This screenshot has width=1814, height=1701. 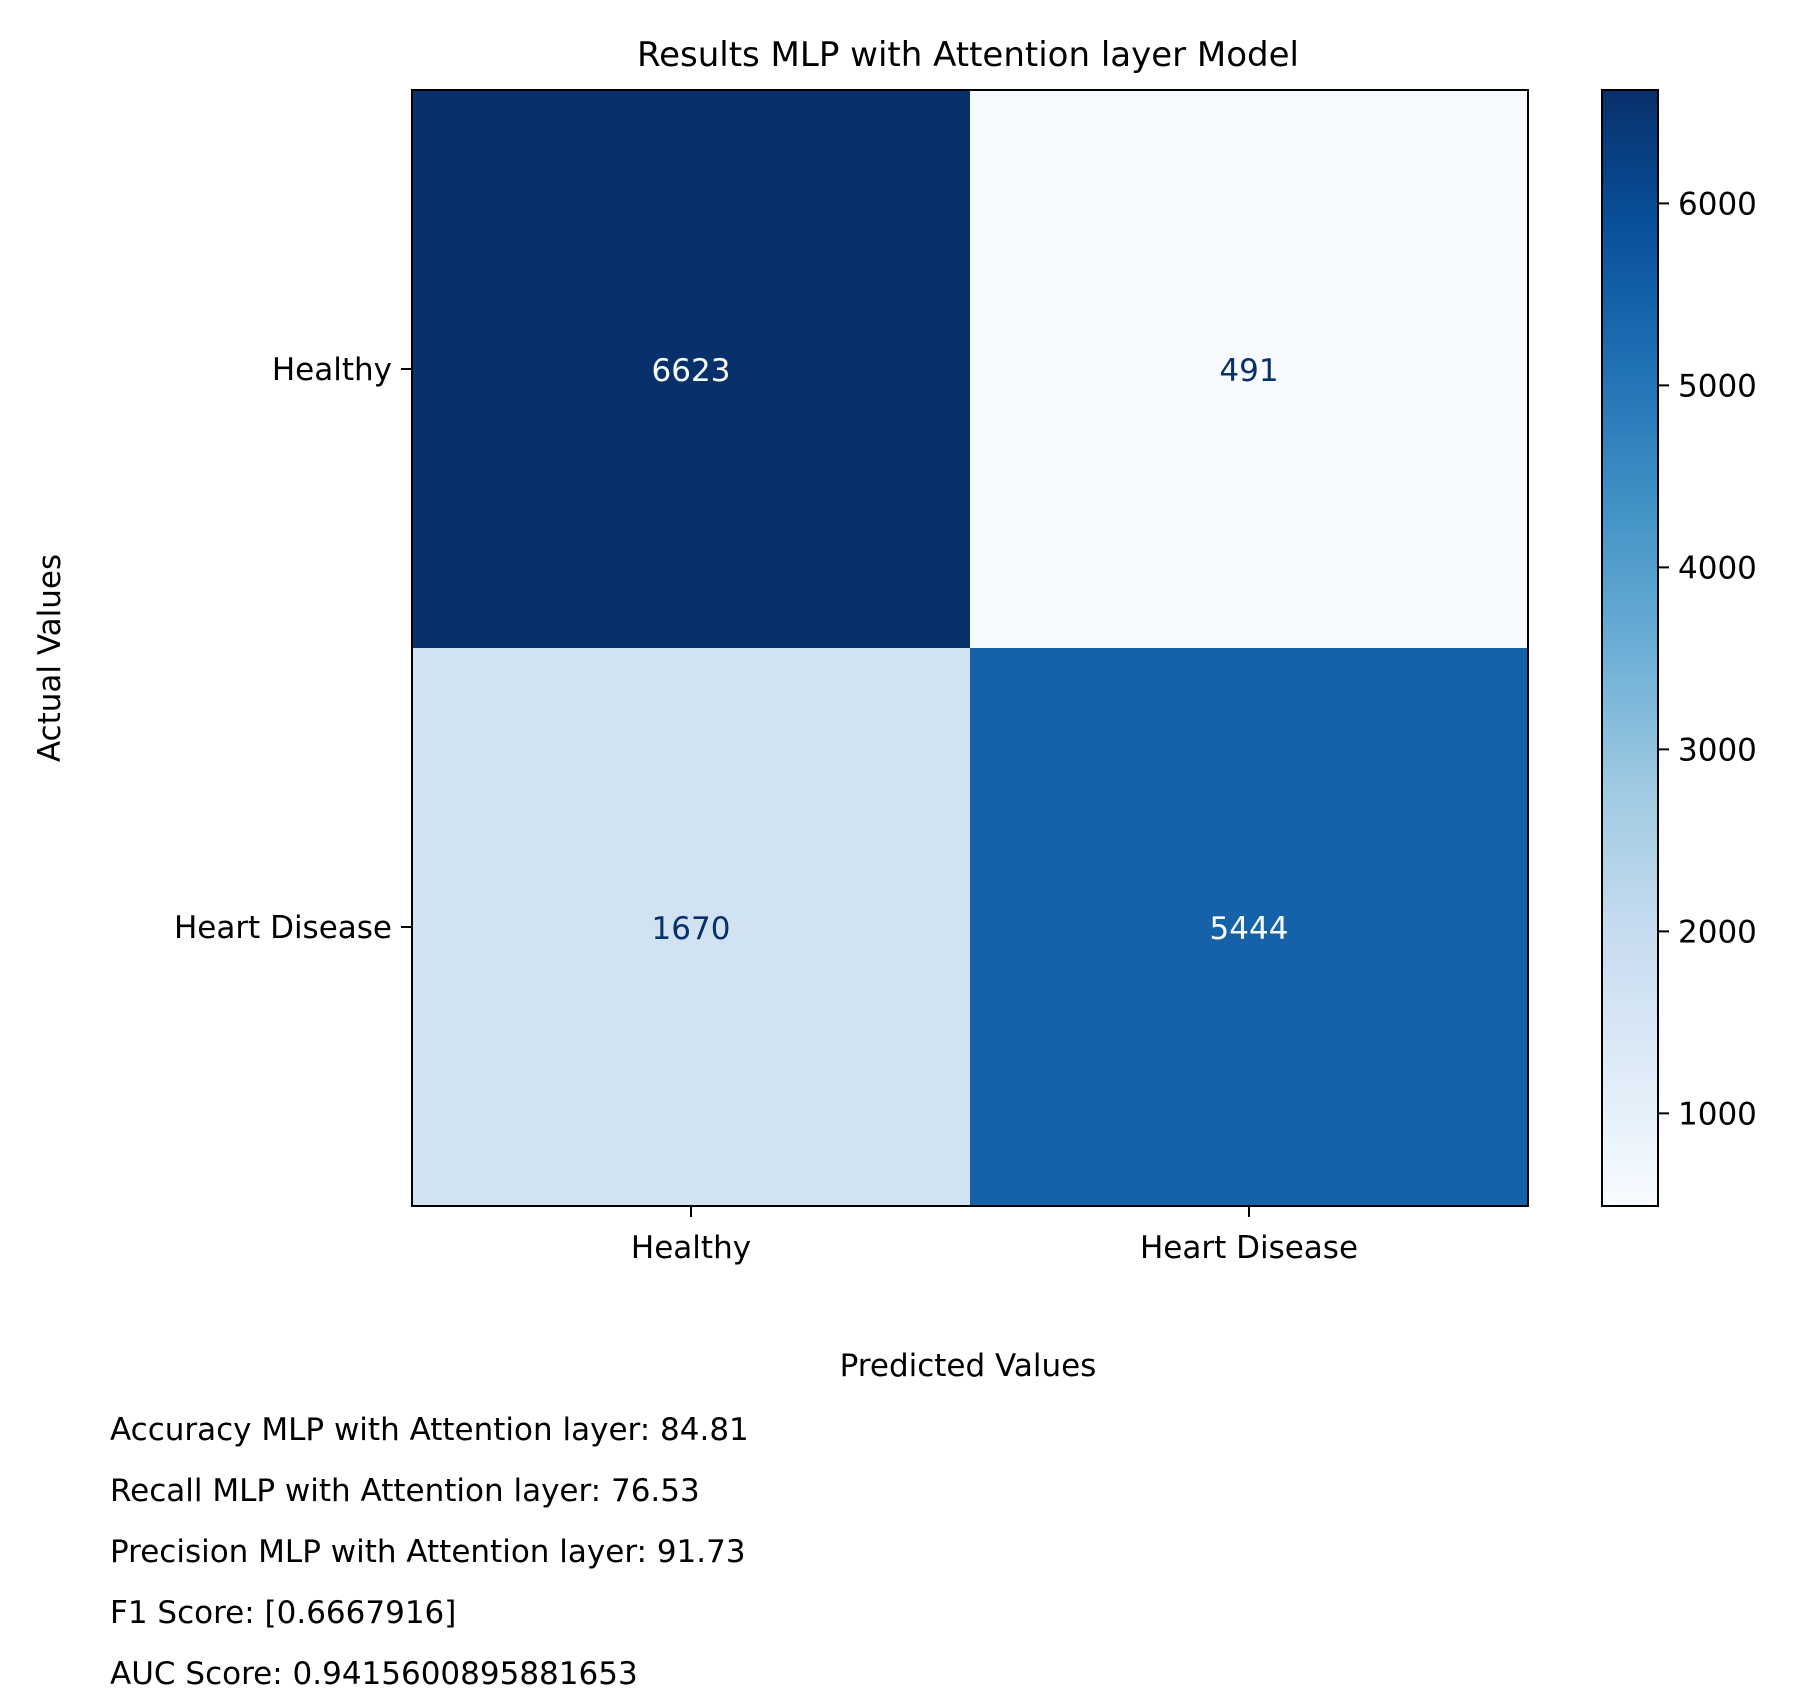 I want to click on colorbar-ticks: 1000 2000 3000 4000 5000 6000, so click(x=1707, y=659).